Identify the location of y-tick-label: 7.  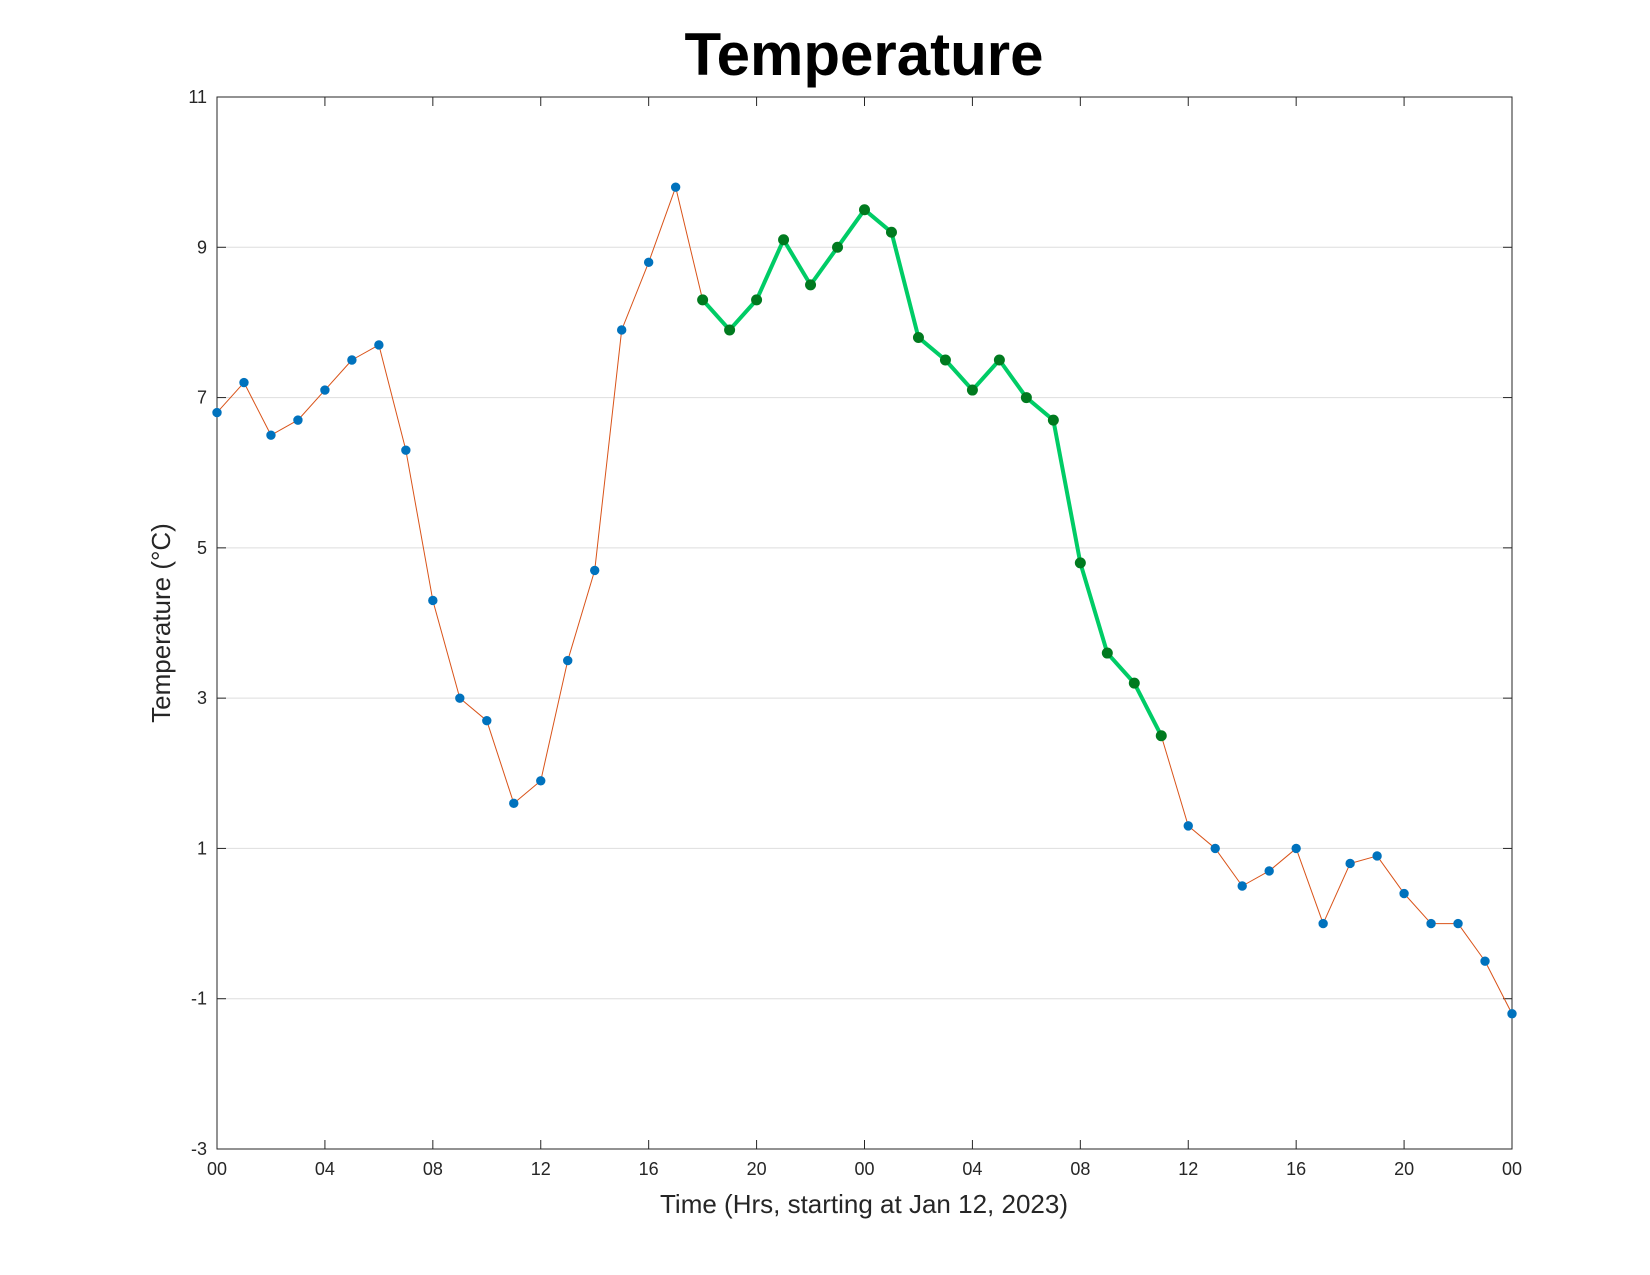
(202, 398).